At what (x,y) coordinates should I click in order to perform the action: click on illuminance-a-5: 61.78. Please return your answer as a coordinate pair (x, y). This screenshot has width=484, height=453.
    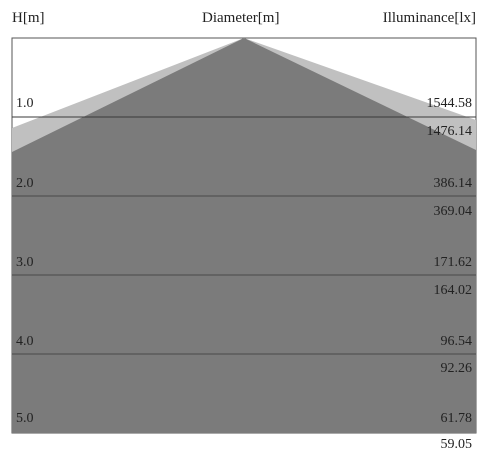
    Looking at the image, I should click on (456, 418).